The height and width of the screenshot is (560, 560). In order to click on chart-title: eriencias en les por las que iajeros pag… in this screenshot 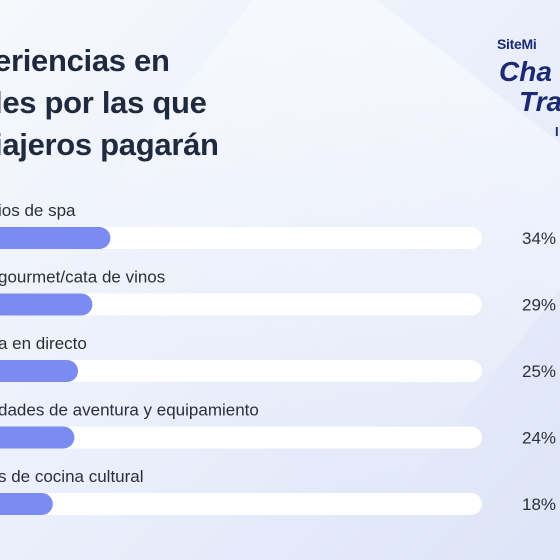, I will do `click(147, 103)`.